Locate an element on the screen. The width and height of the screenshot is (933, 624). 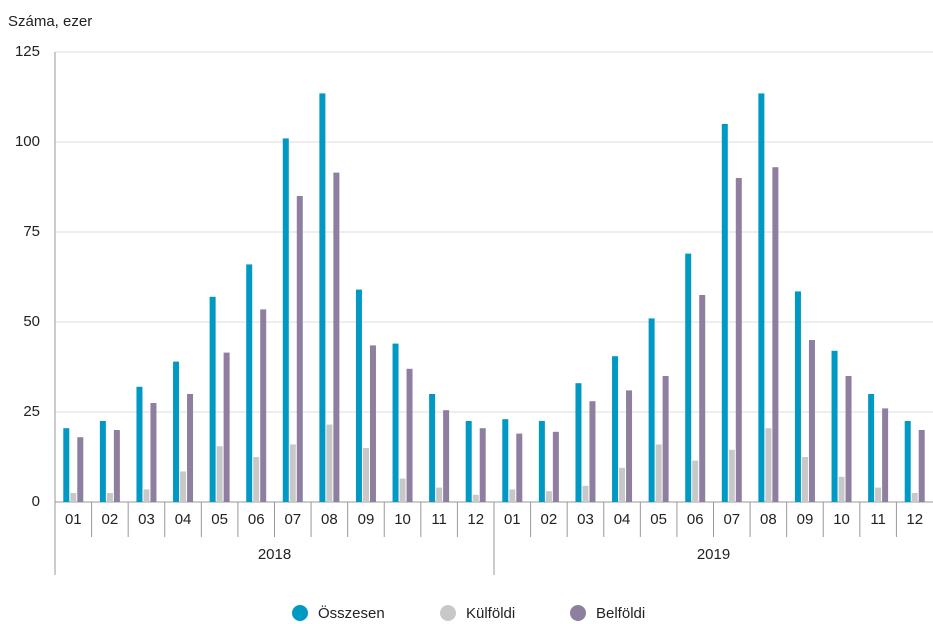
x-tick-label: 12 is located at coordinates (914, 519).